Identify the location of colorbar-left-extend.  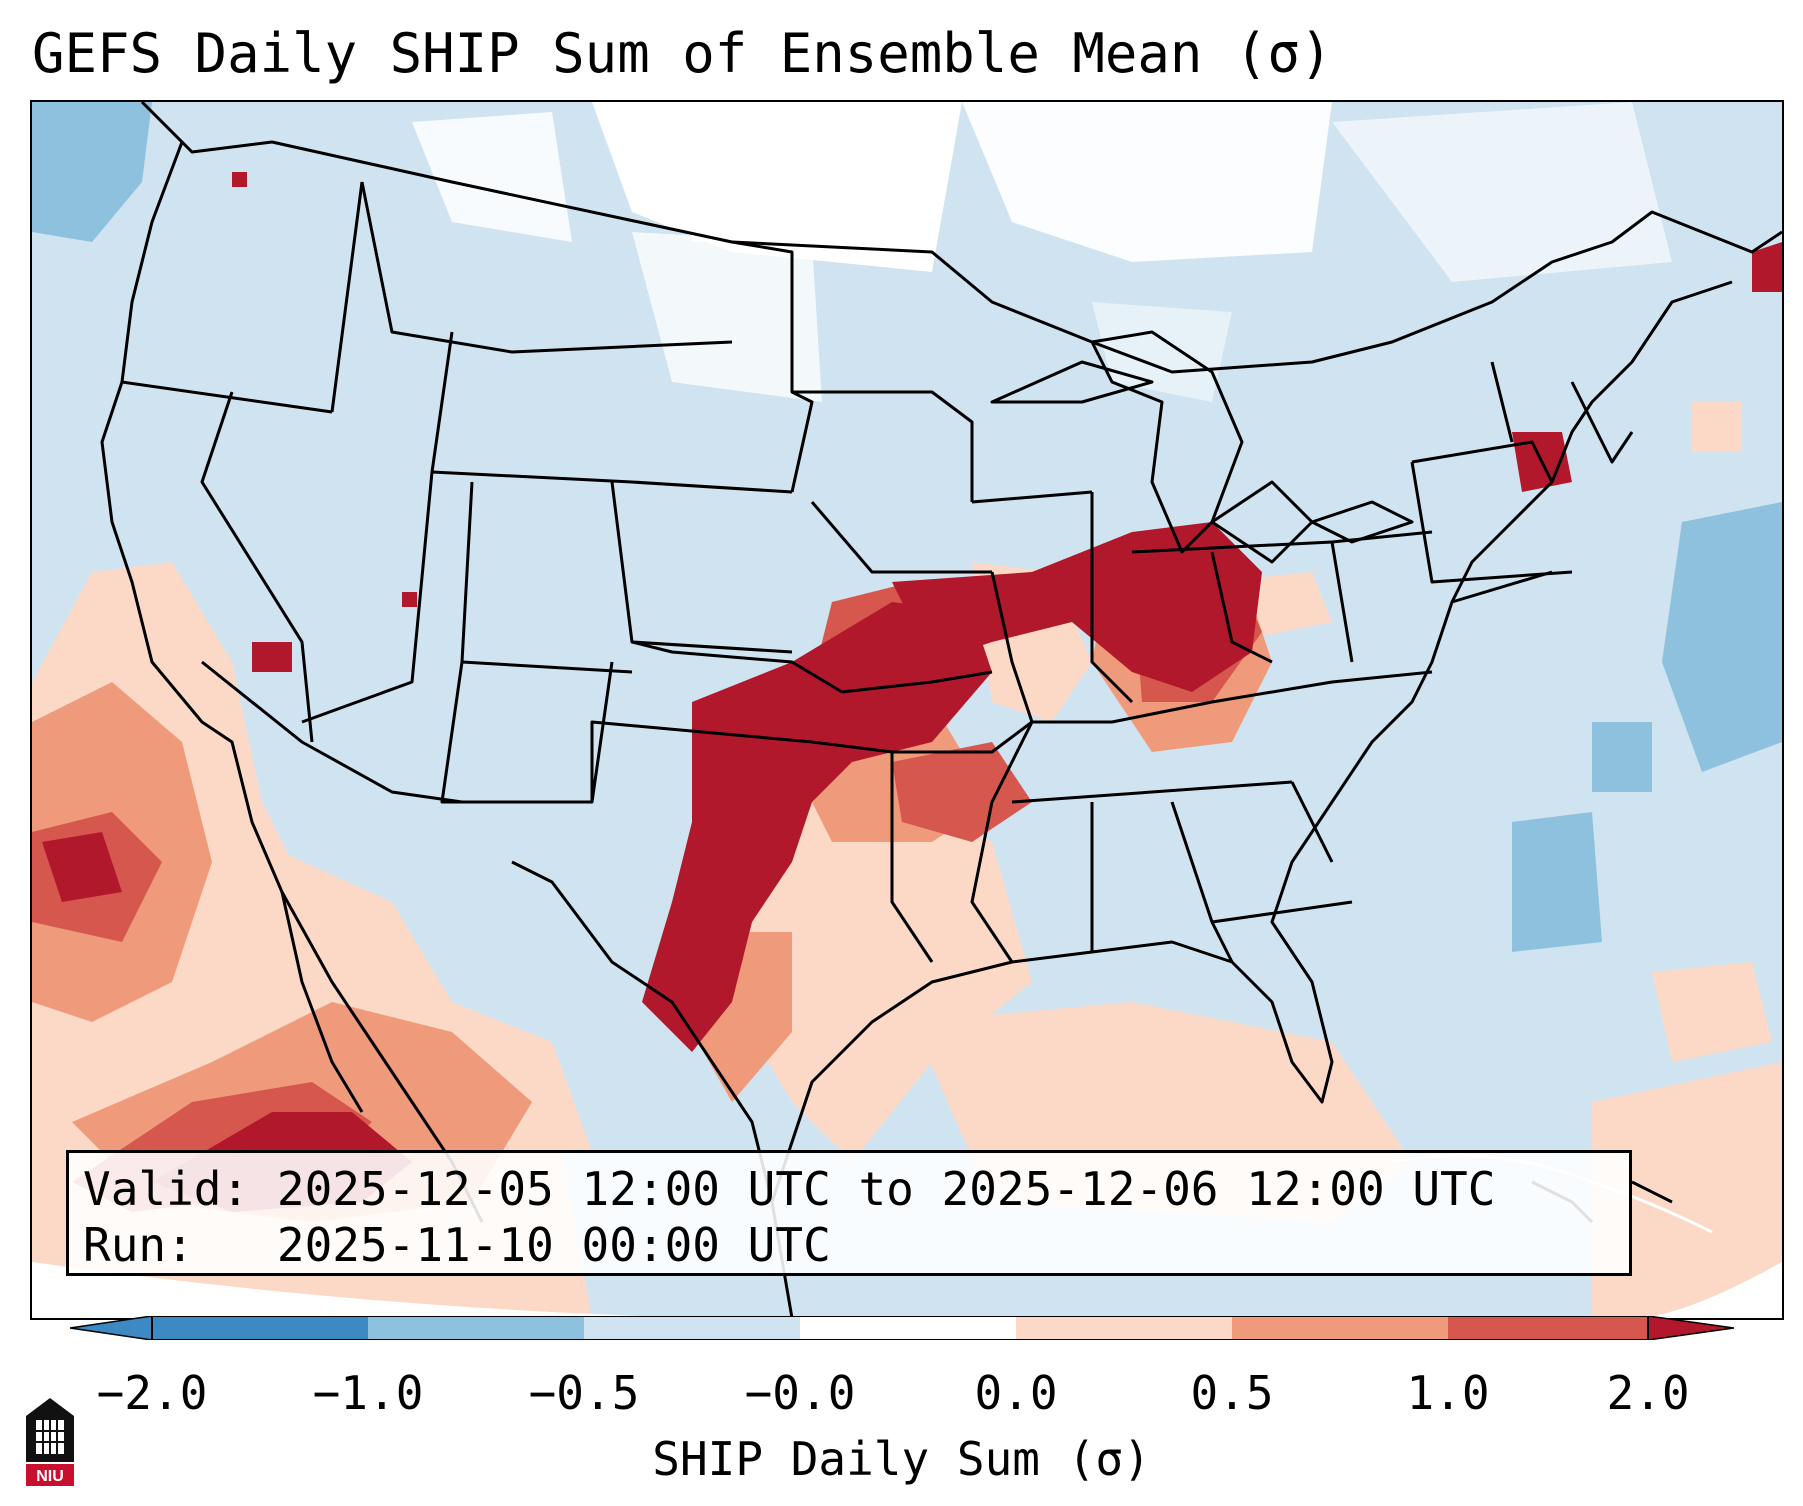
(111, 1328).